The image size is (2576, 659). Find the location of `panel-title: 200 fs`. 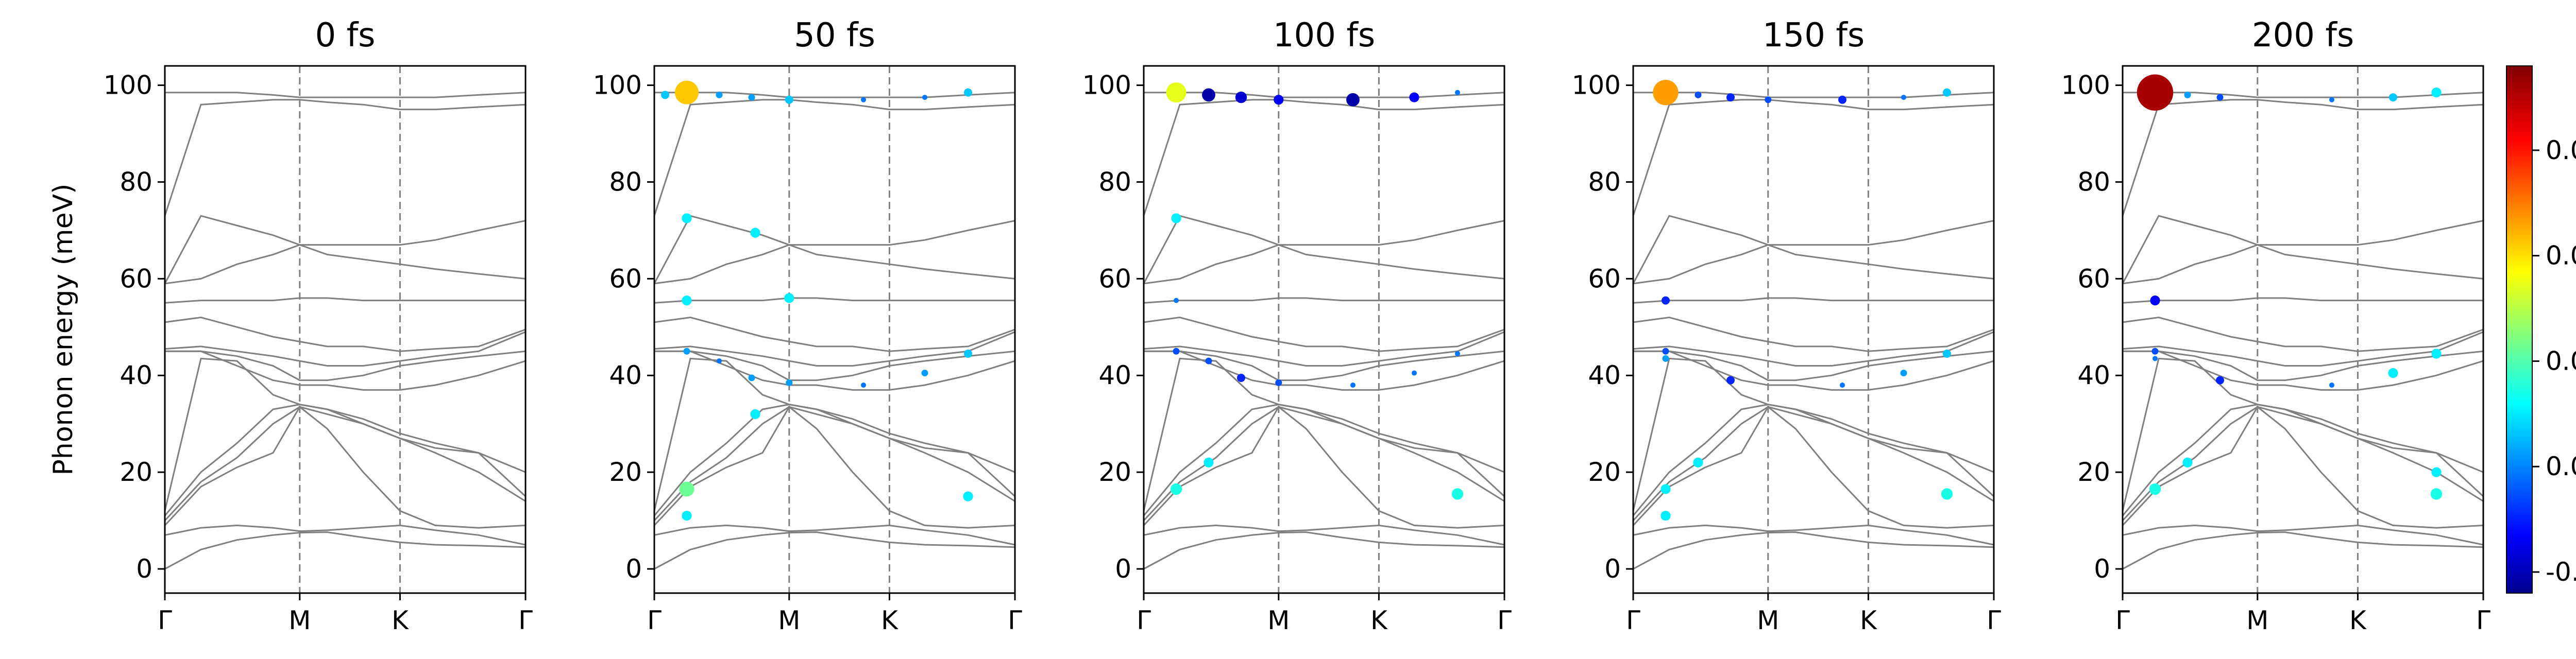

panel-title: 200 fs is located at coordinates (2303, 36).